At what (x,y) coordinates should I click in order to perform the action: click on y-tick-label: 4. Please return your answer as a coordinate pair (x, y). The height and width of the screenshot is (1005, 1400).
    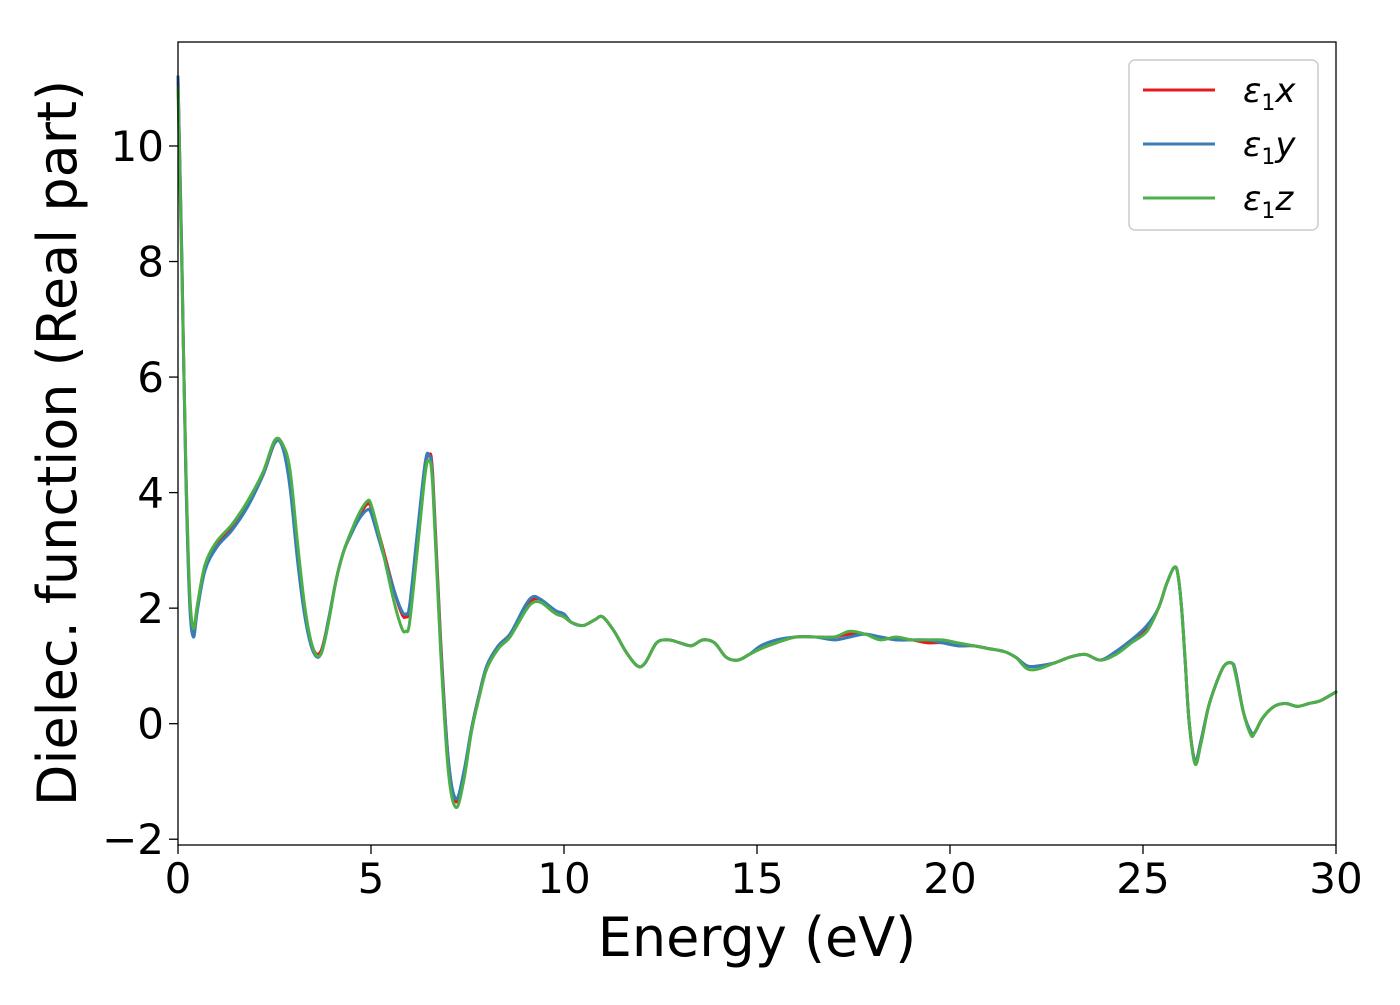
    Looking at the image, I should click on (150, 493).